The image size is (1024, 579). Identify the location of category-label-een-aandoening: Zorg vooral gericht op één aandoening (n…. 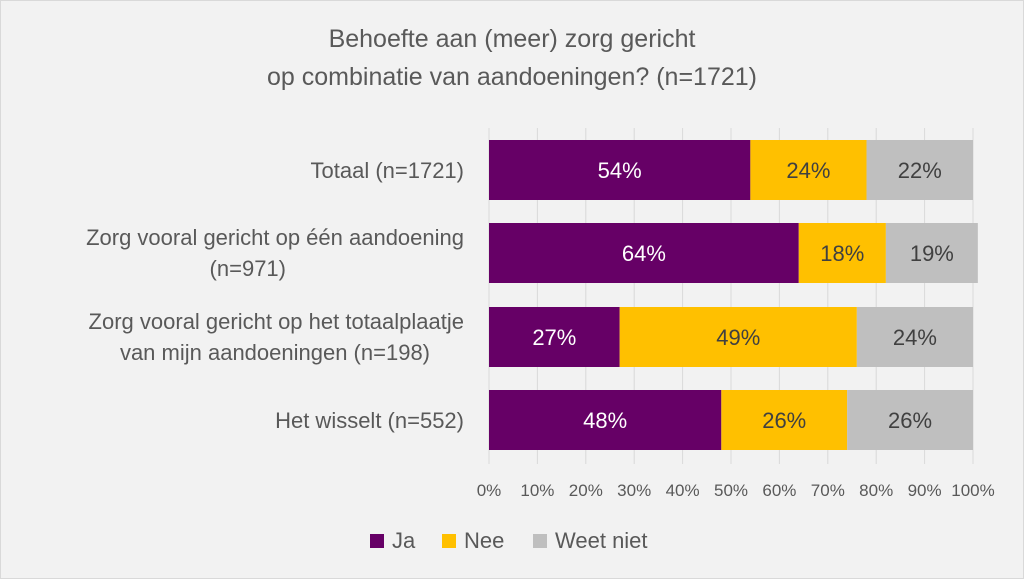
(275, 253).